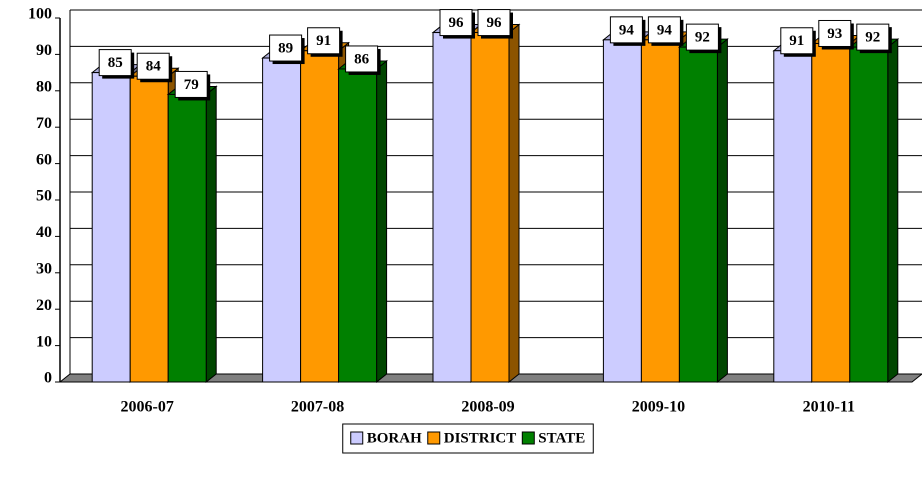 This screenshot has height=481, width=922. Describe the element at coordinates (658, 407) in the screenshot. I see `x-tick-label: 2009-10` at that location.